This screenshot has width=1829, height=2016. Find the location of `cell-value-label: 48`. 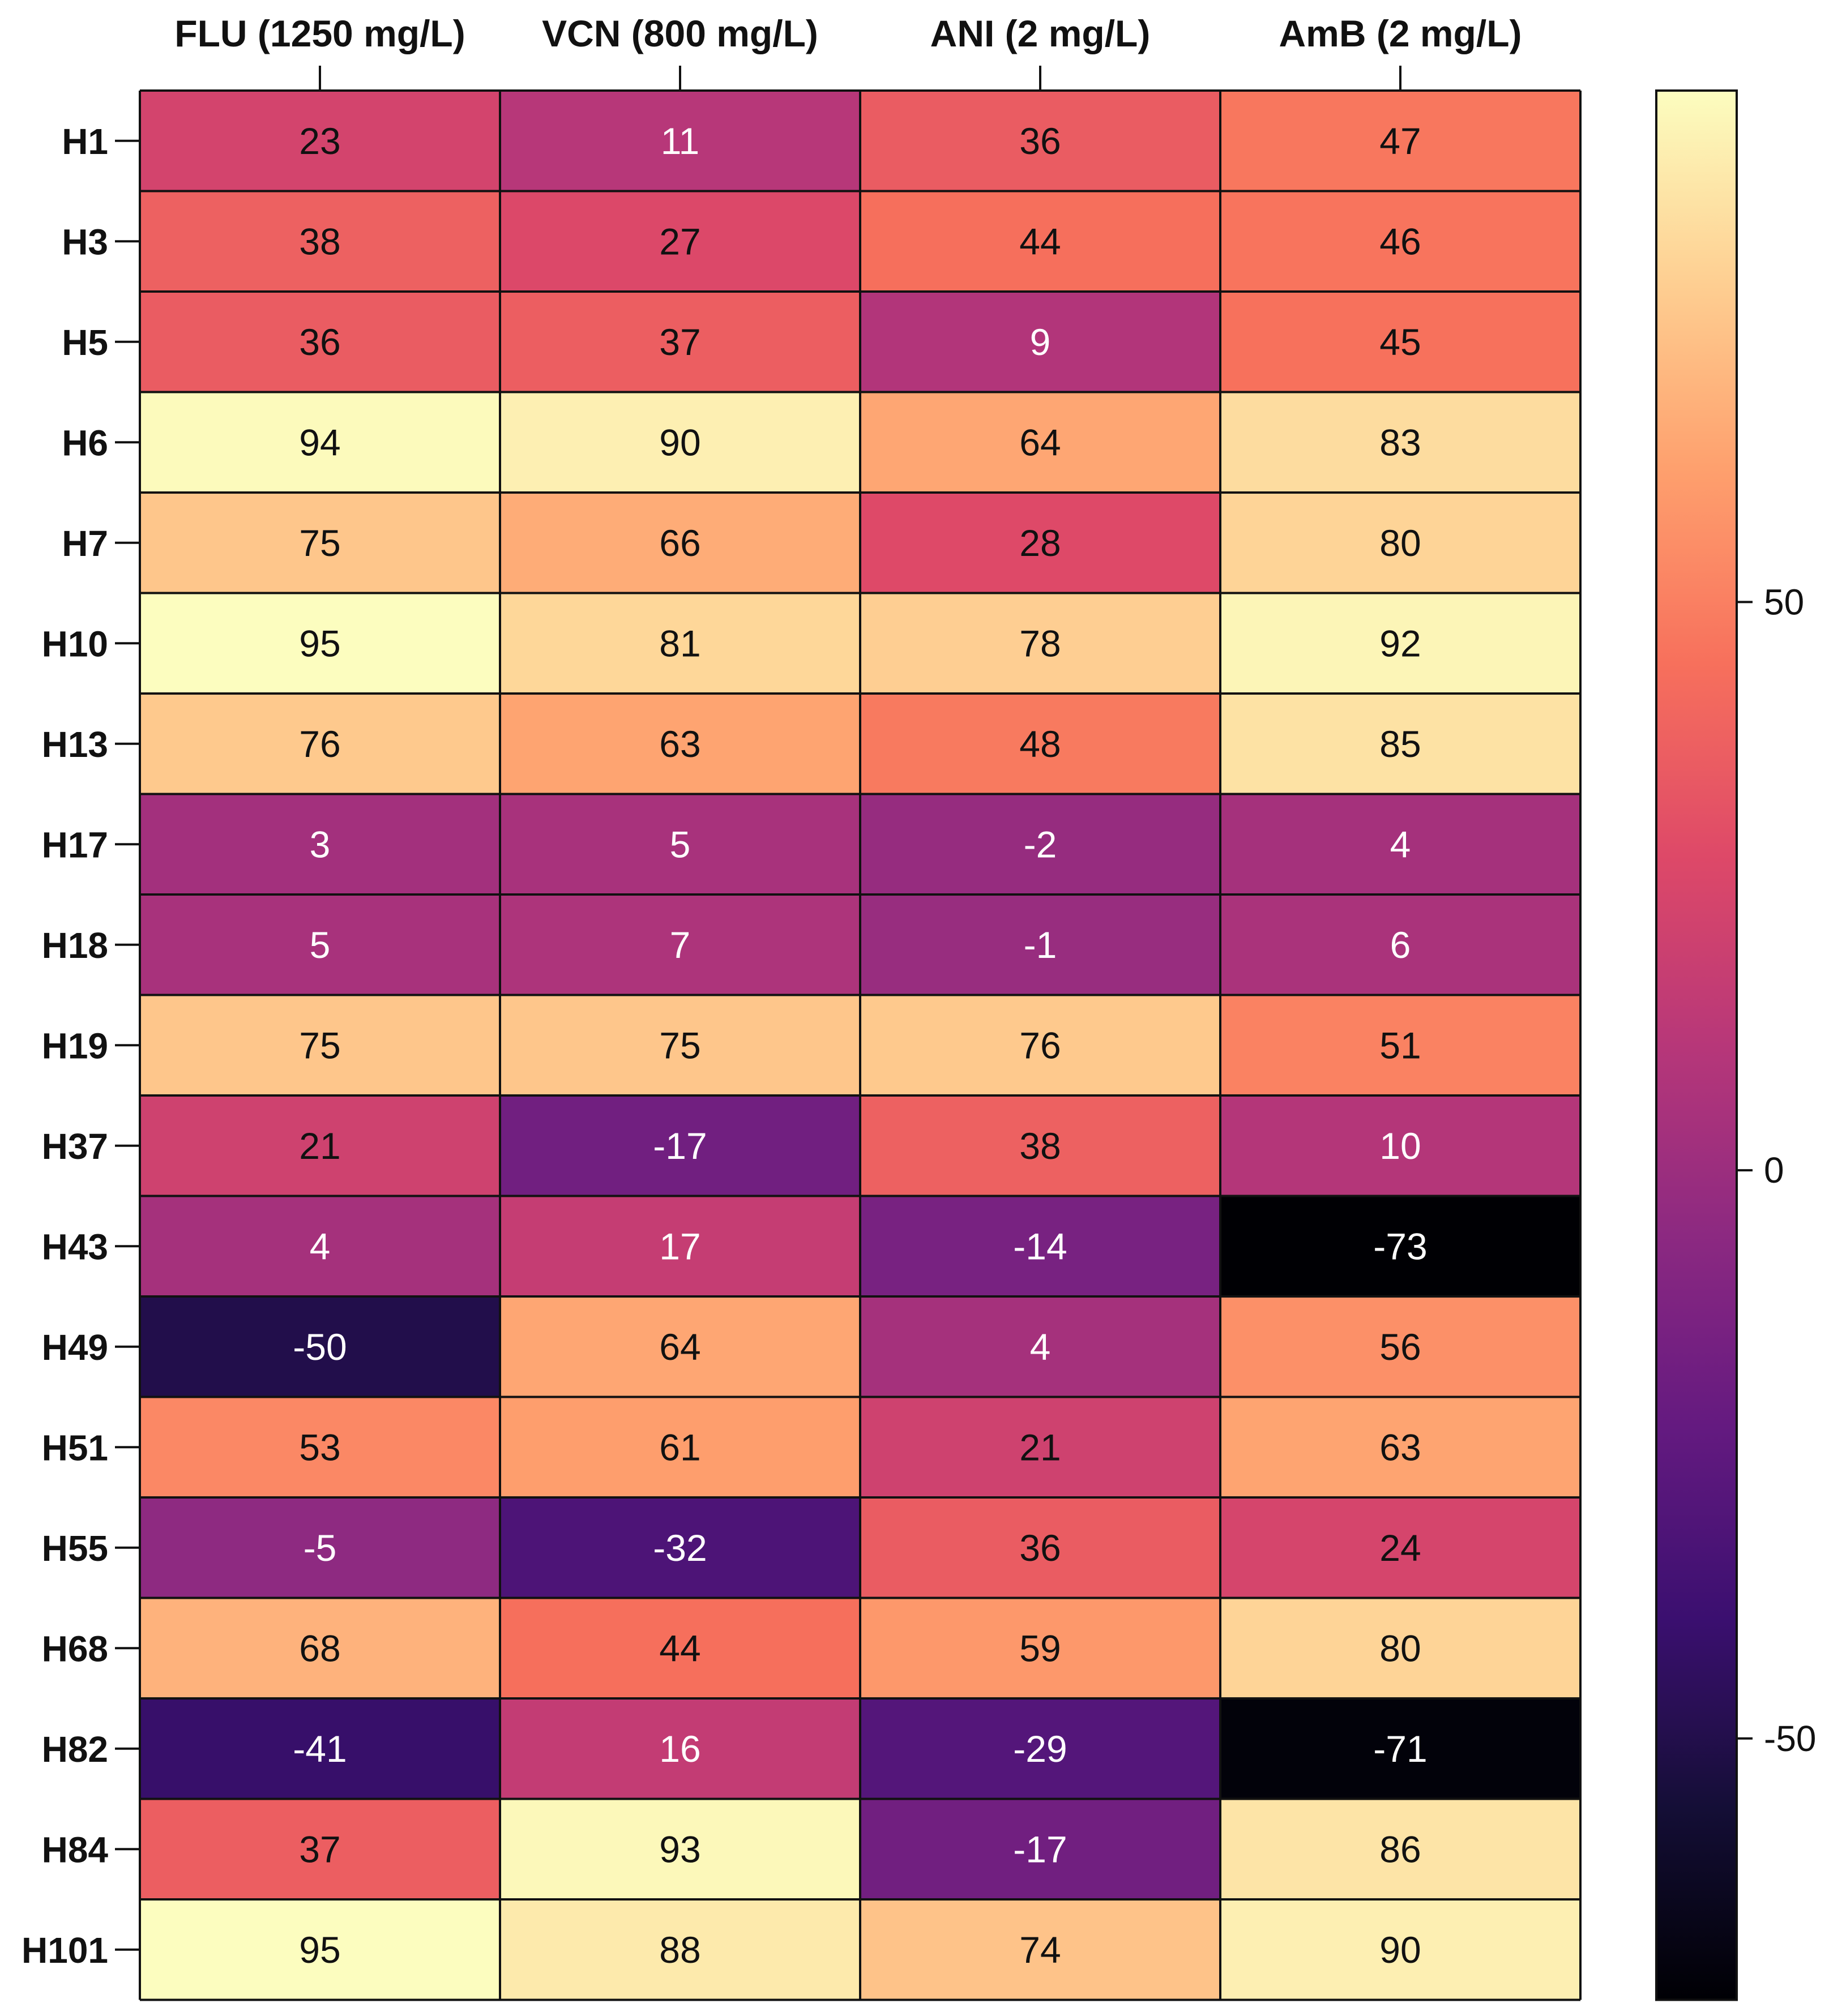

cell-value-label: 48 is located at coordinates (1040, 744).